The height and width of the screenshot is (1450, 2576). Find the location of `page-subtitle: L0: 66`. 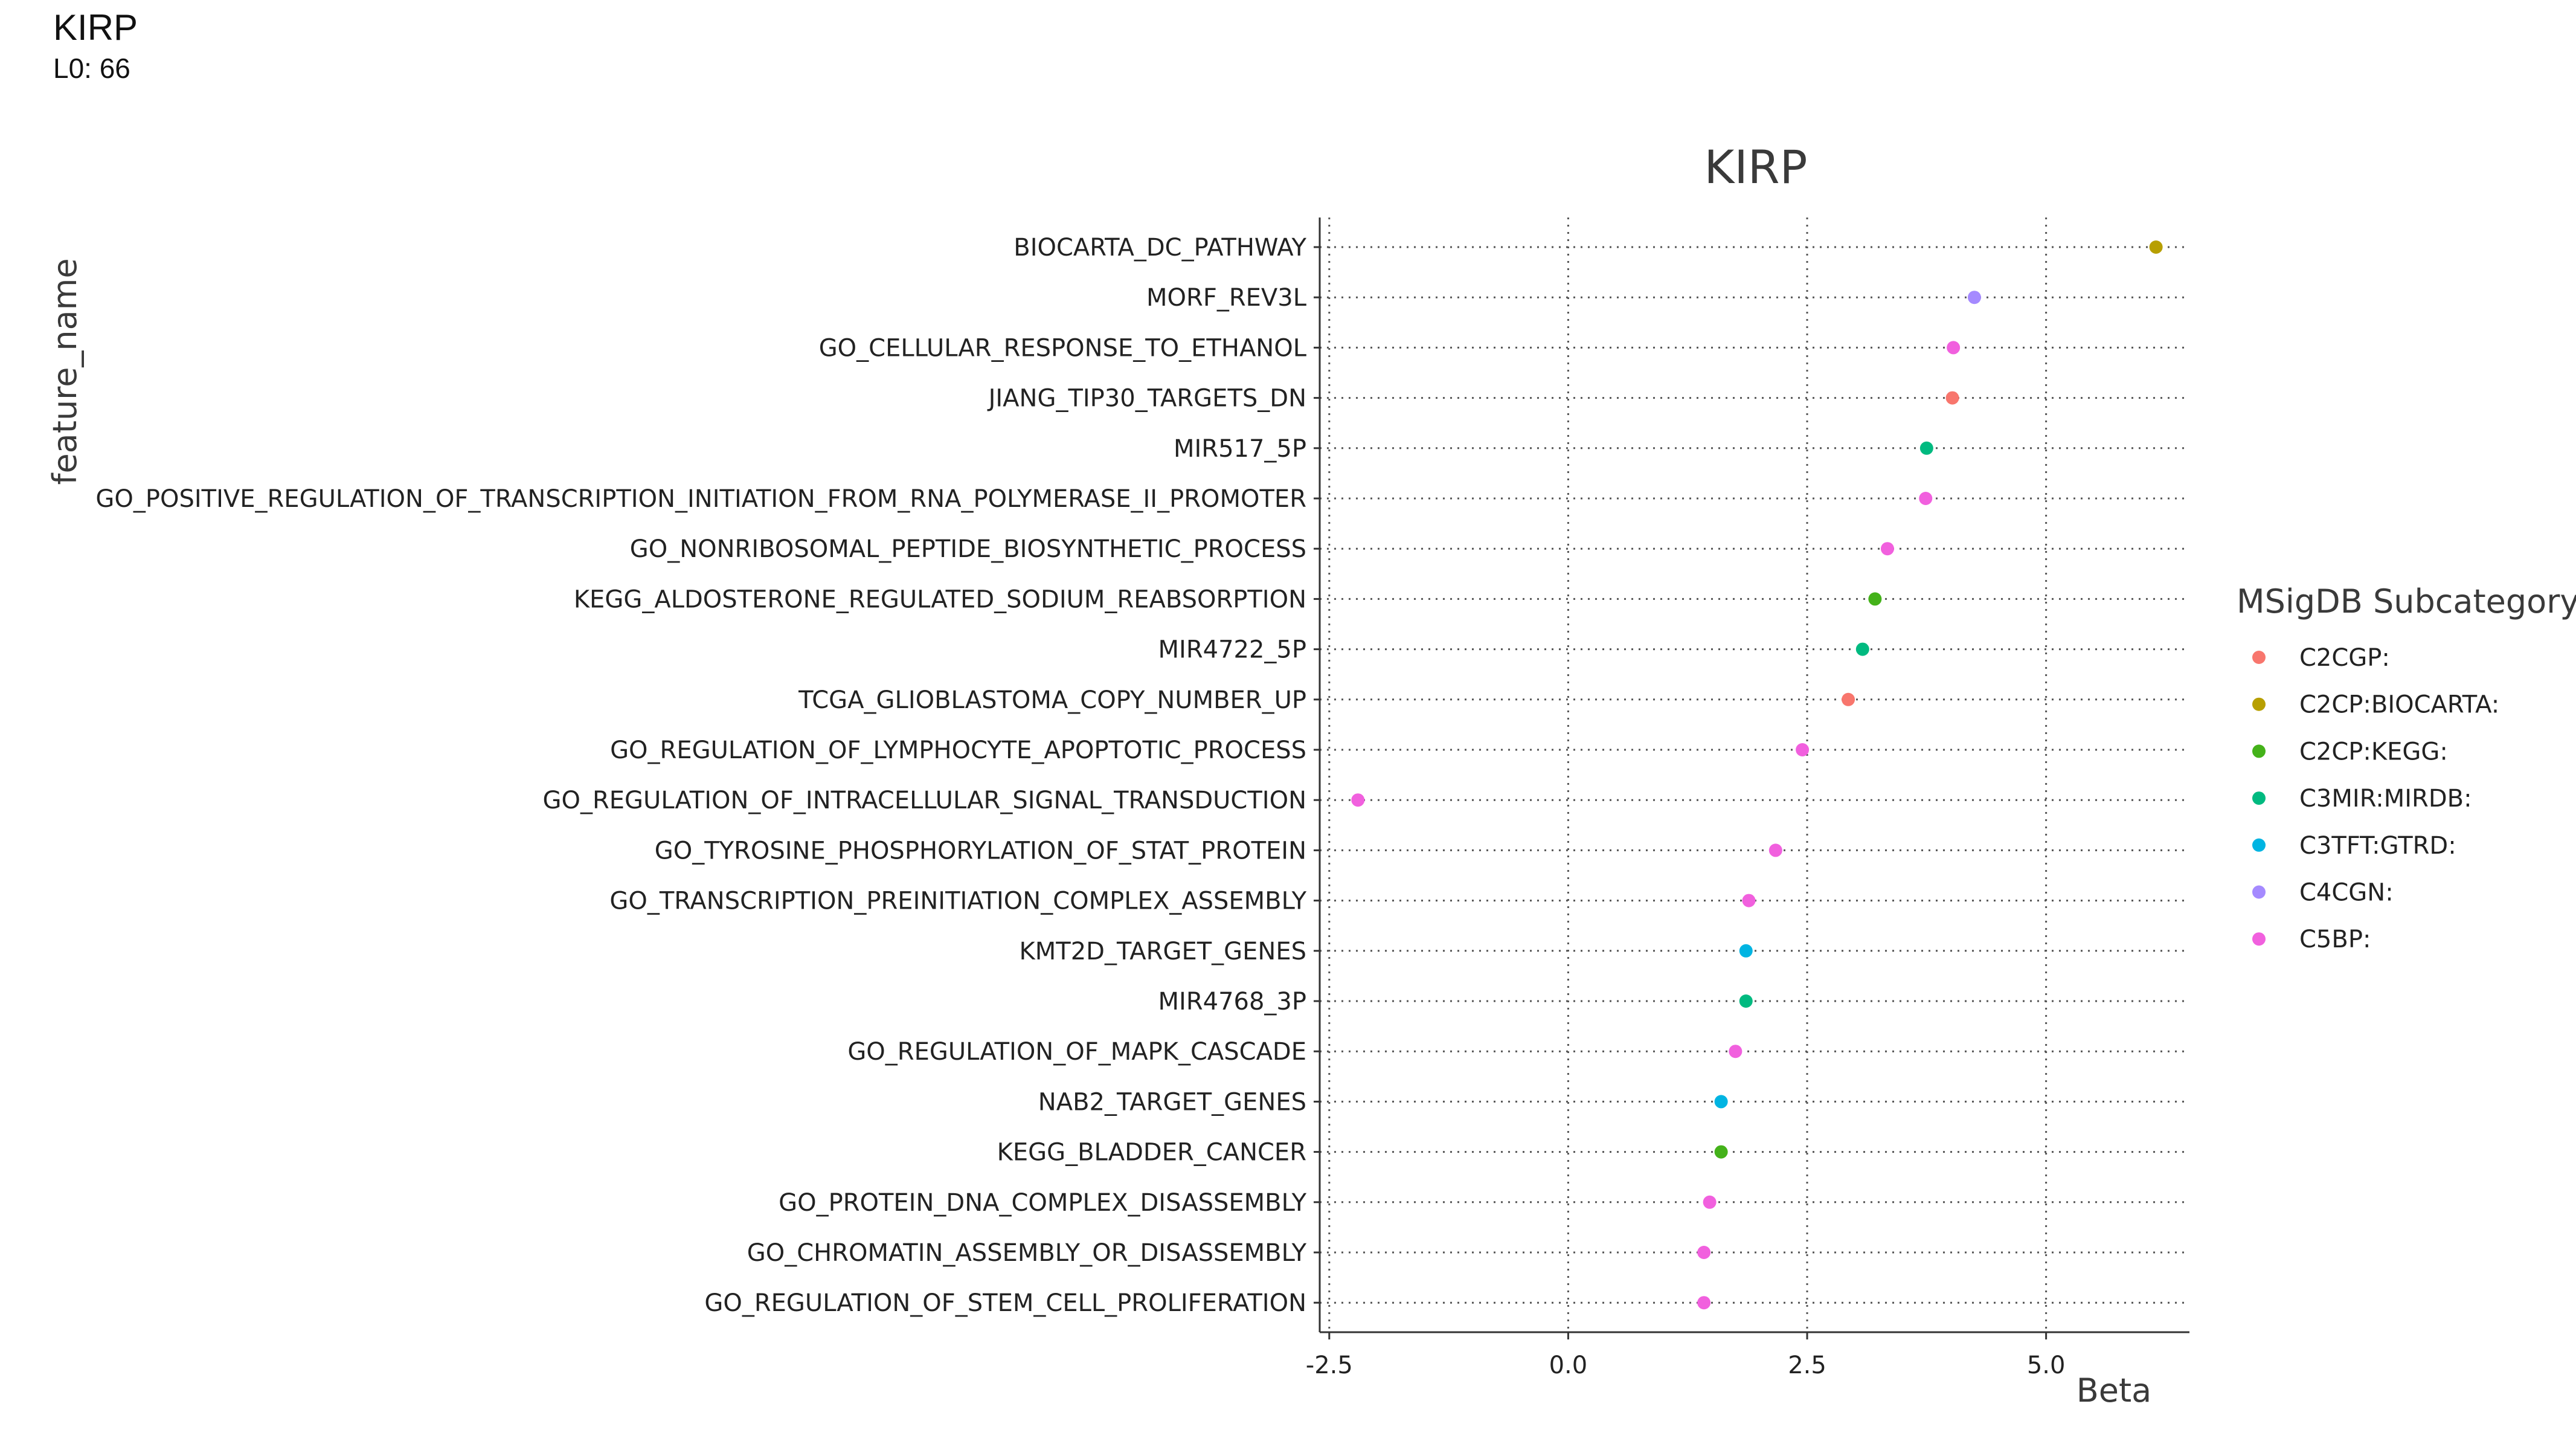

page-subtitle: L0: 66 is located at coordinates (91, 68).